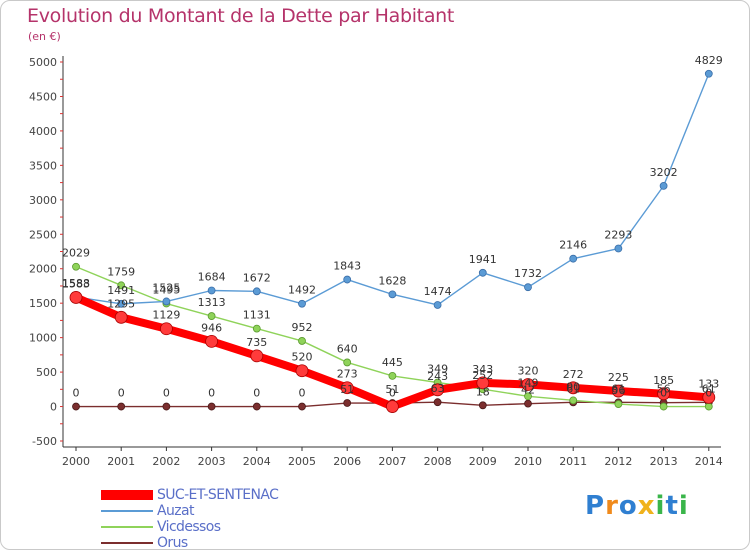 The height and width of the screenshot is (550, 750). Describe the element at coordinates (257, 277) in the screenshot. I see `data-label: 1672` at that location.